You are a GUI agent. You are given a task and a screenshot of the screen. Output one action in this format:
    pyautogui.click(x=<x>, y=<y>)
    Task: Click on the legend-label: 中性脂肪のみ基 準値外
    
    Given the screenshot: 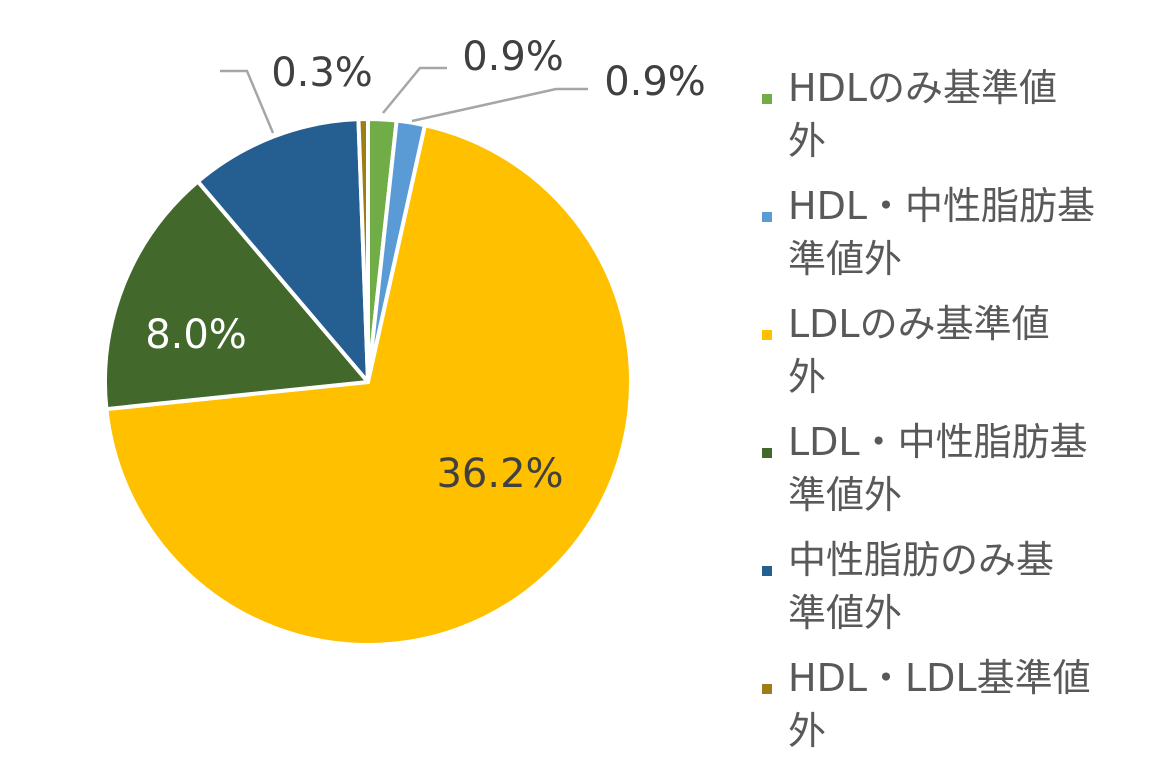 What is the action you would take?
    pyautogui.click(x=921, y=587)
    